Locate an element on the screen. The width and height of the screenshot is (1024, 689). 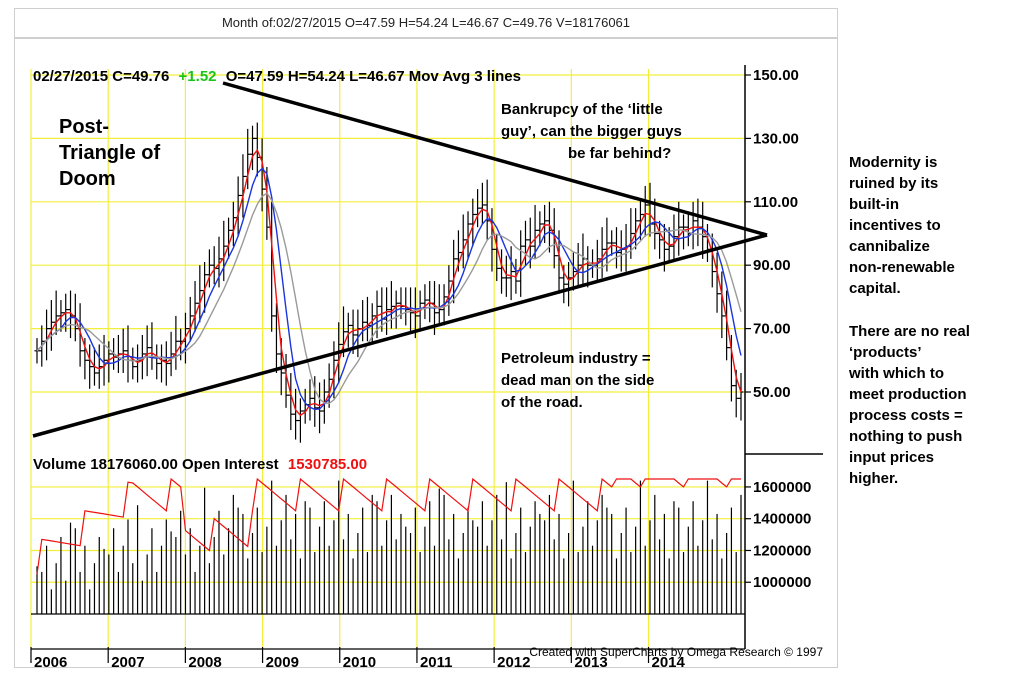
side-line: incentives to is located at coordinates (895, 225).